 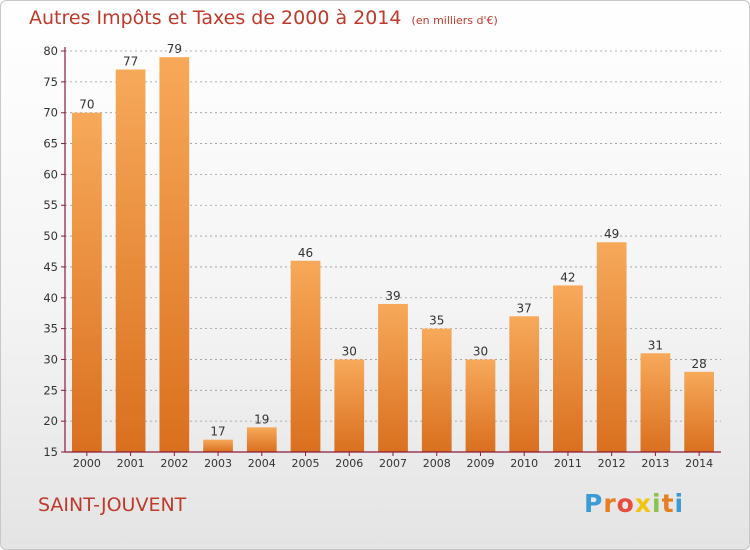 I want to click on y-tick-label: 50, so click(x=50, y=236).